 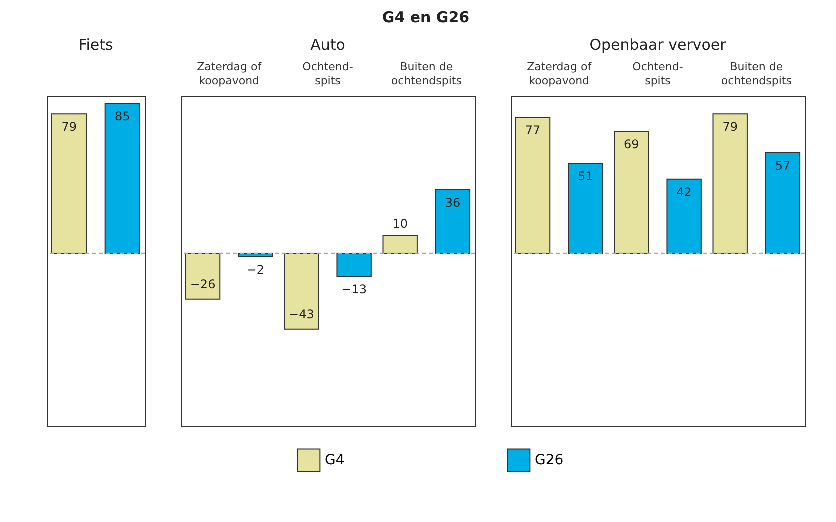 What do you see at coordinates (684, 192) in the screenshot?
I see `data-label: 42` at bounding box center [684, 192].